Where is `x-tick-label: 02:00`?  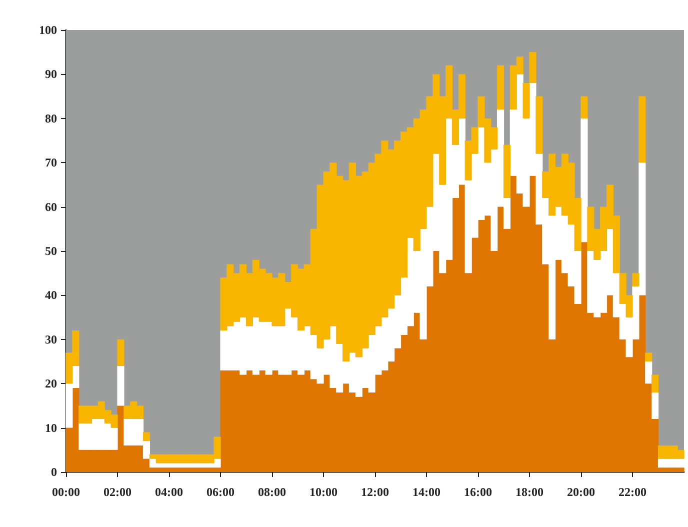 x-tick-label: 02:00 is located at coordinates (118, 492).